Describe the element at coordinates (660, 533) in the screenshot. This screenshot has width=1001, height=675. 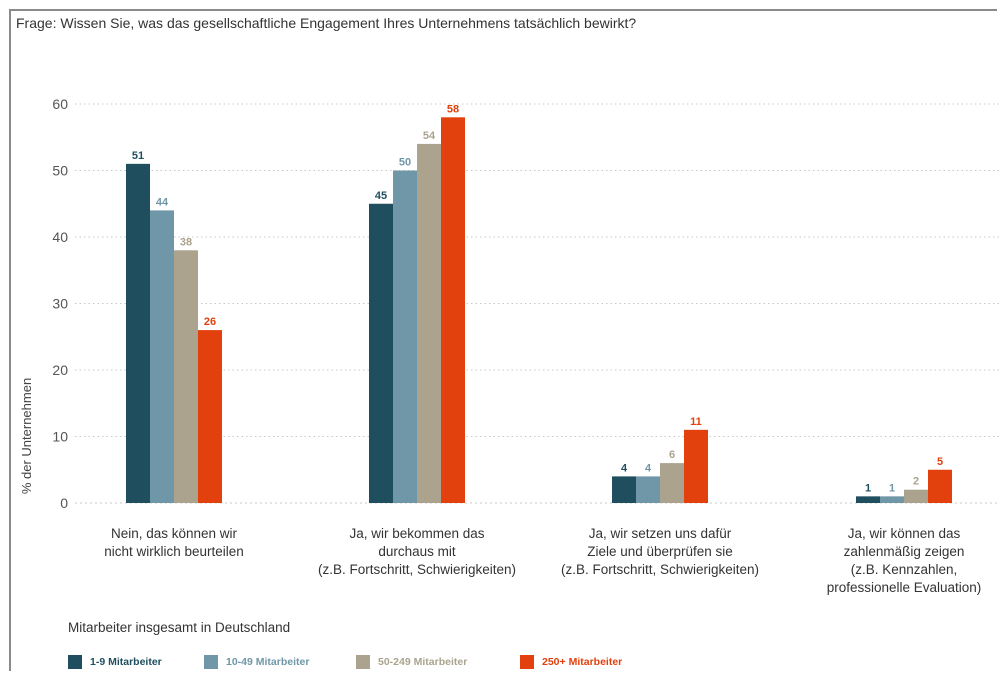
I see `x-tick-label: Ja, wir setzen uns dafür` at that location.